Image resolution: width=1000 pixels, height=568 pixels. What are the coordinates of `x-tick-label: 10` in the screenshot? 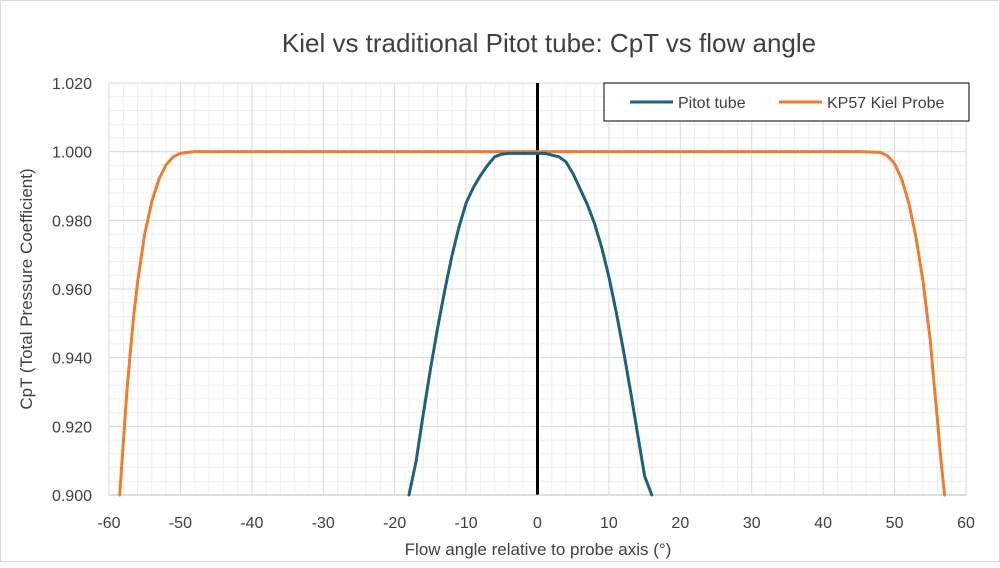 It's located at (609, 523).